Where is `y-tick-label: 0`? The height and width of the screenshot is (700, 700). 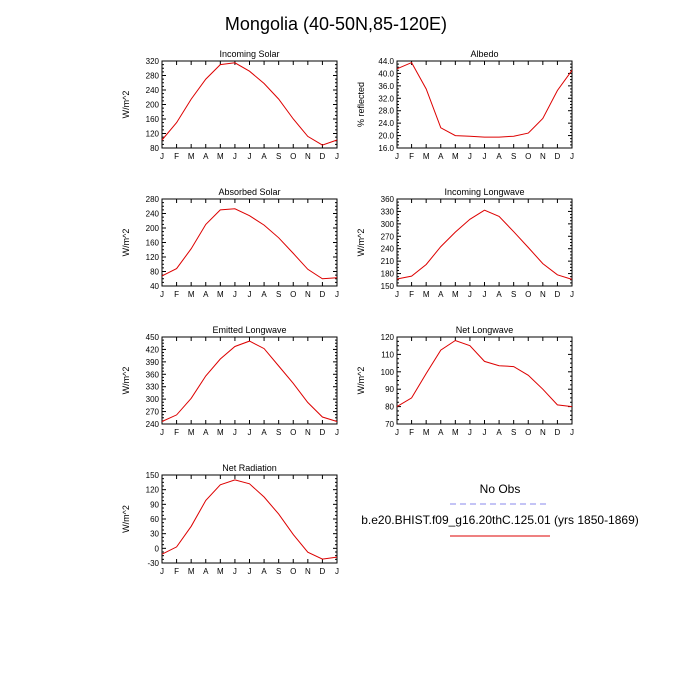
y-tick-label: 0 is located at coordinates (157, 548).